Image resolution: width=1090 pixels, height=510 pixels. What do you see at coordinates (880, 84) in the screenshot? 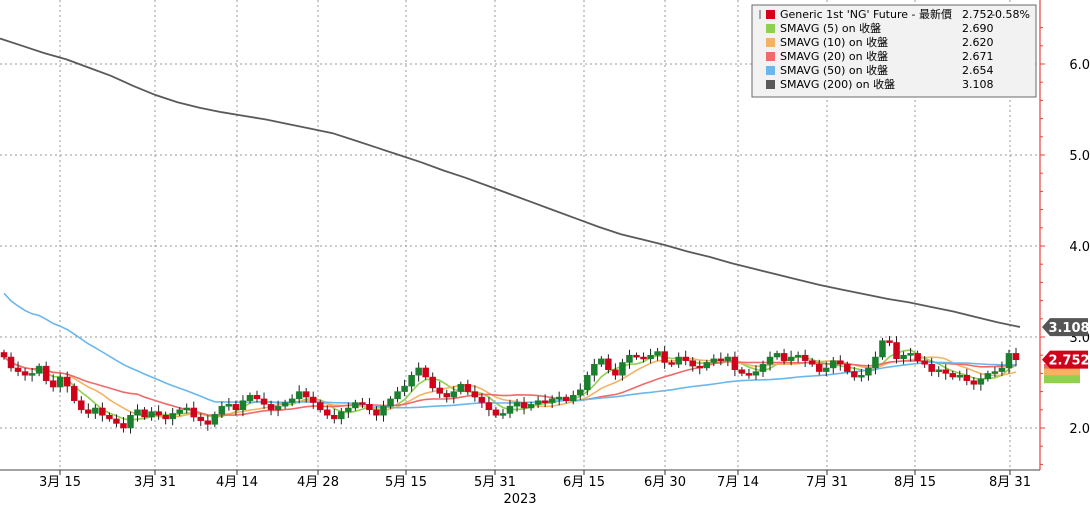
I see `legend-entry: SMAVG (200) on 收盤 3.108` at bounding box center [880, 84].